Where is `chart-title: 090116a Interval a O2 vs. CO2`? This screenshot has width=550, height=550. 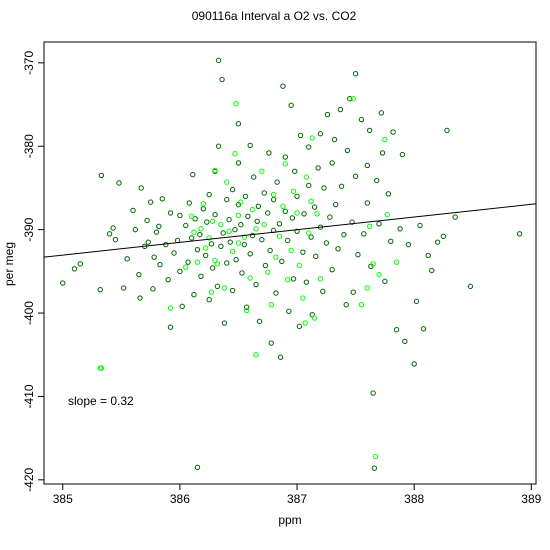
chart-title: 090116a Interval a O2 vs. CO2 is located at coordinates (274, 16).